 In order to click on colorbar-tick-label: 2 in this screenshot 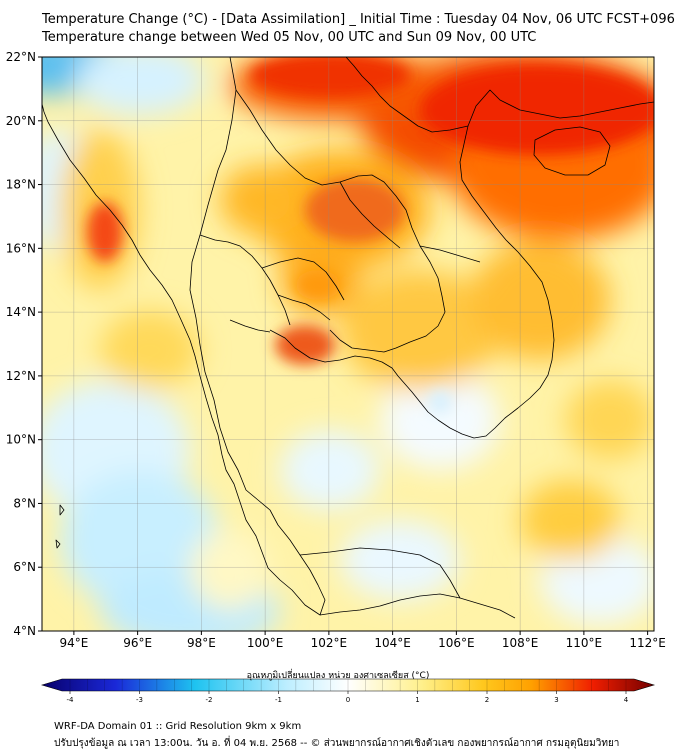, I will do `click(487, 700)`.